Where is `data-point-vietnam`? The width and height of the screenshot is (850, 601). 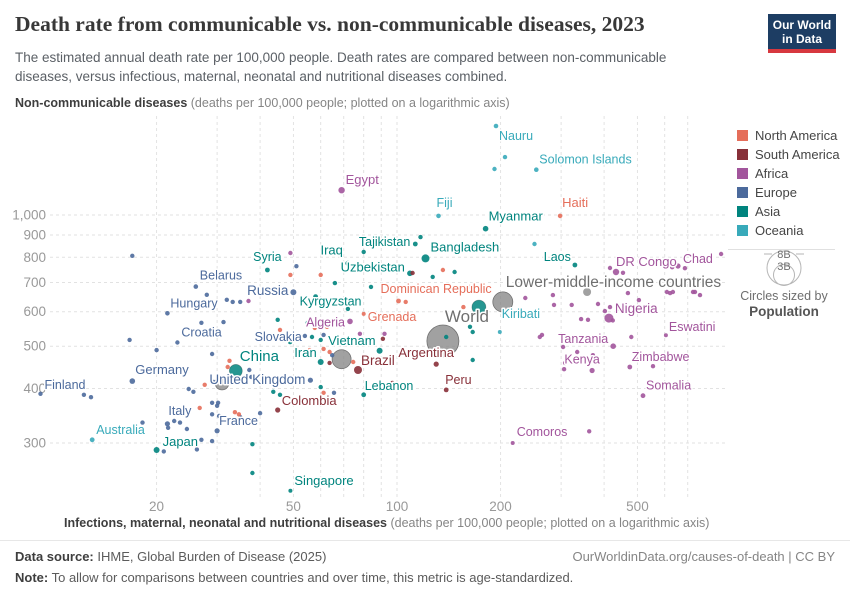 data-point-vietnam is located at coordinates (379, 350).